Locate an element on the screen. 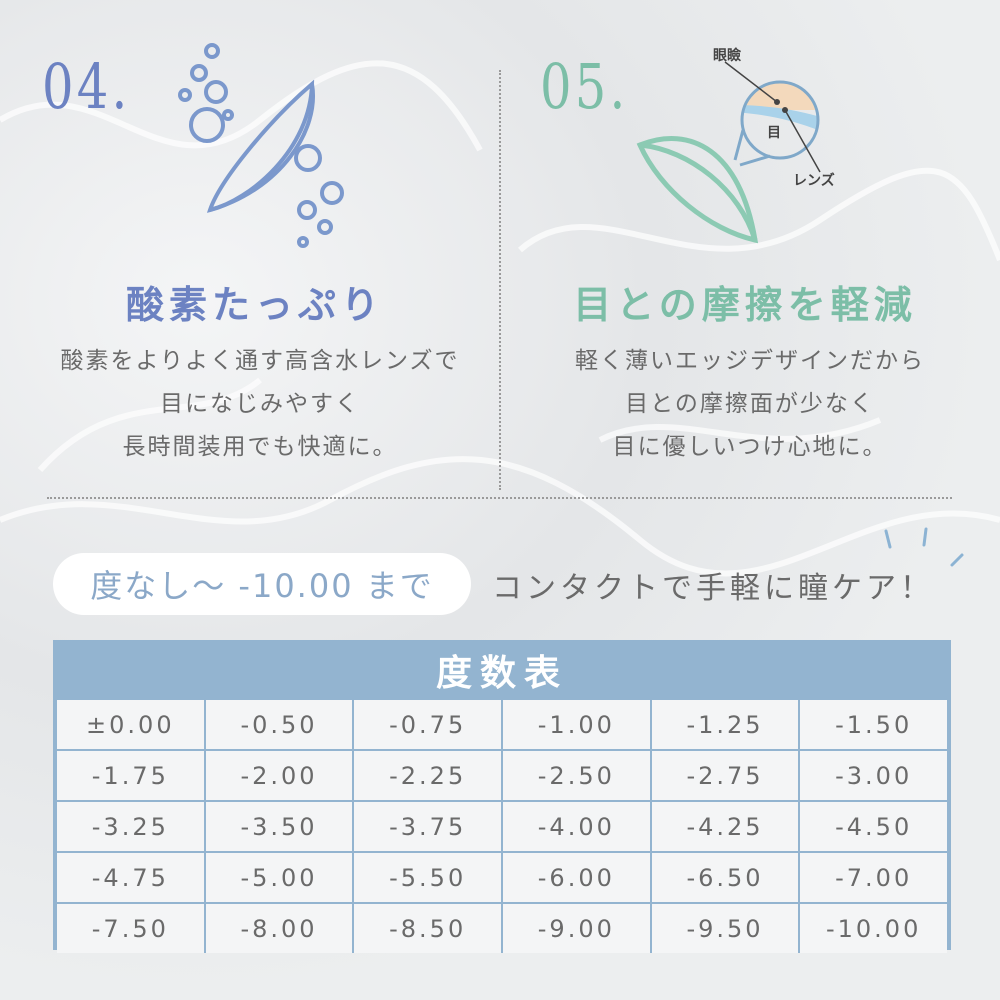 This screenshot has width=1000, height=1000. power-cell: -1.00 is located at coordinates (576, 724).